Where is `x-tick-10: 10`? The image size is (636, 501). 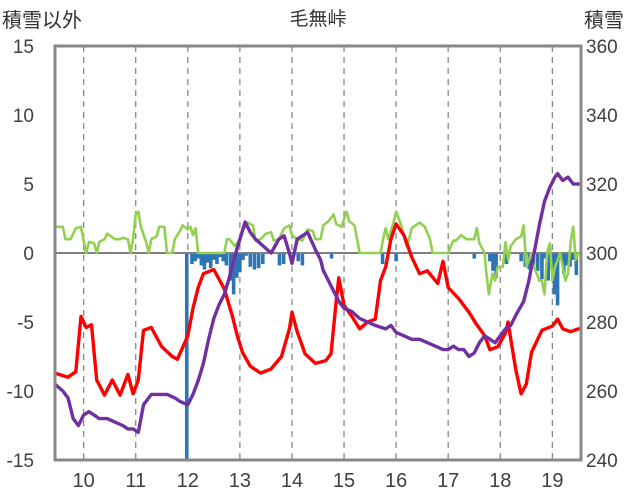 x-tick-10: 10 is located at coordinates (84, 481).